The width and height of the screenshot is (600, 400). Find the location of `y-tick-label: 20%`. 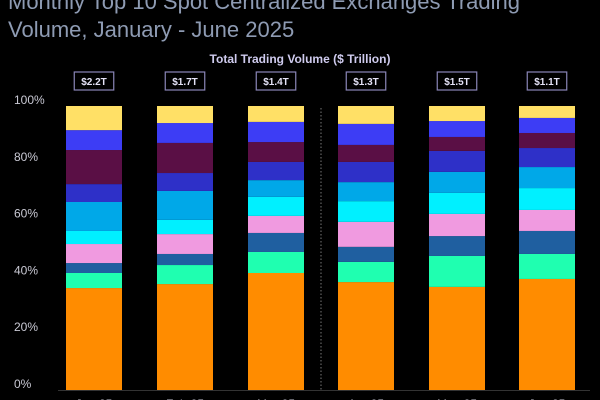

y-tick-label: 20% is located at coordinates (26, 327).